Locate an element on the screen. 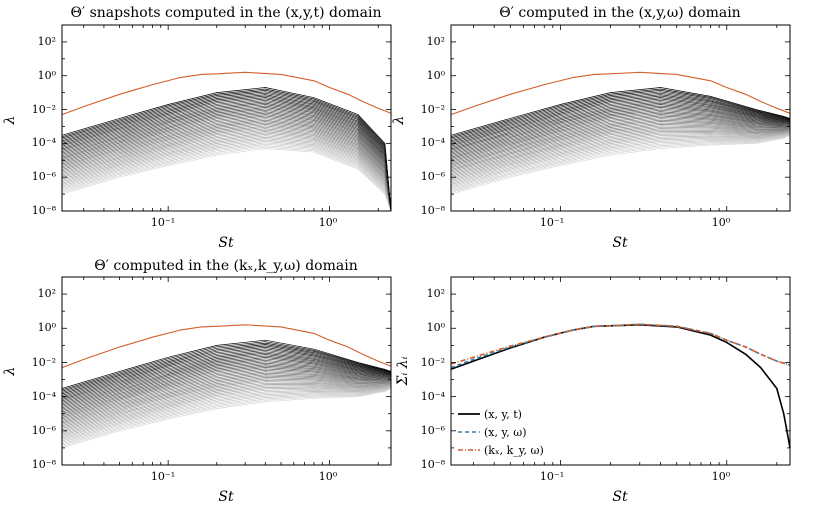 This screenshot has width=822, height=511. panel-b-xlabel: St is located at coordinates (620, 243).